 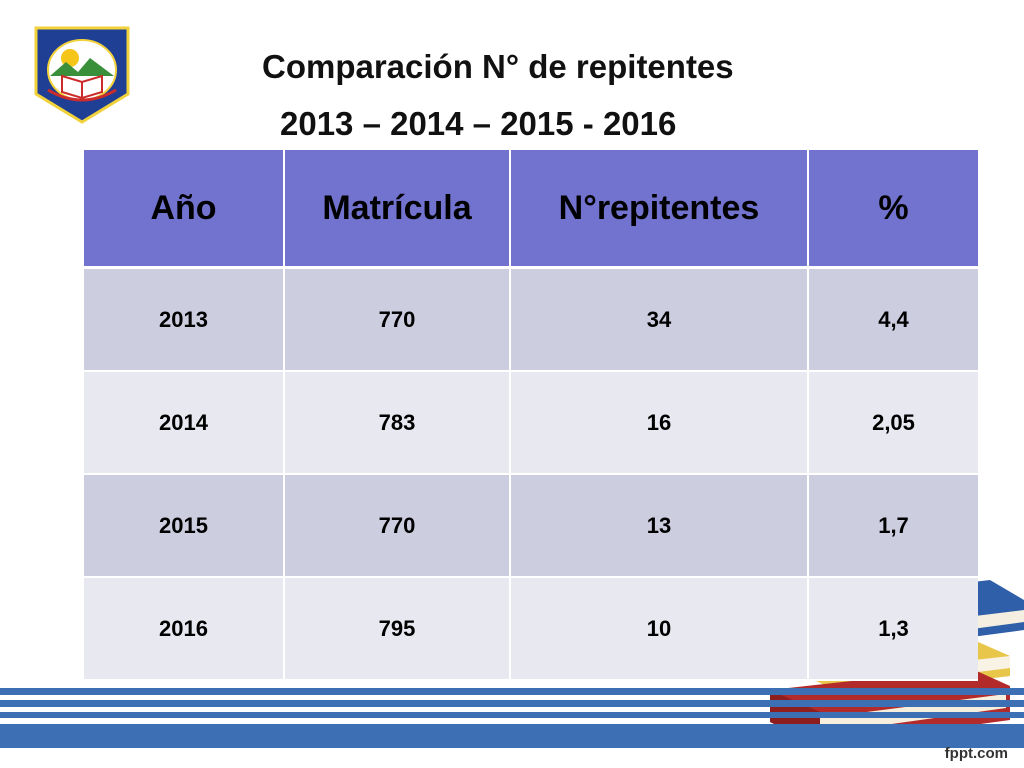 I want to click on cell-matricula: 795, so click(x=398, y=629).